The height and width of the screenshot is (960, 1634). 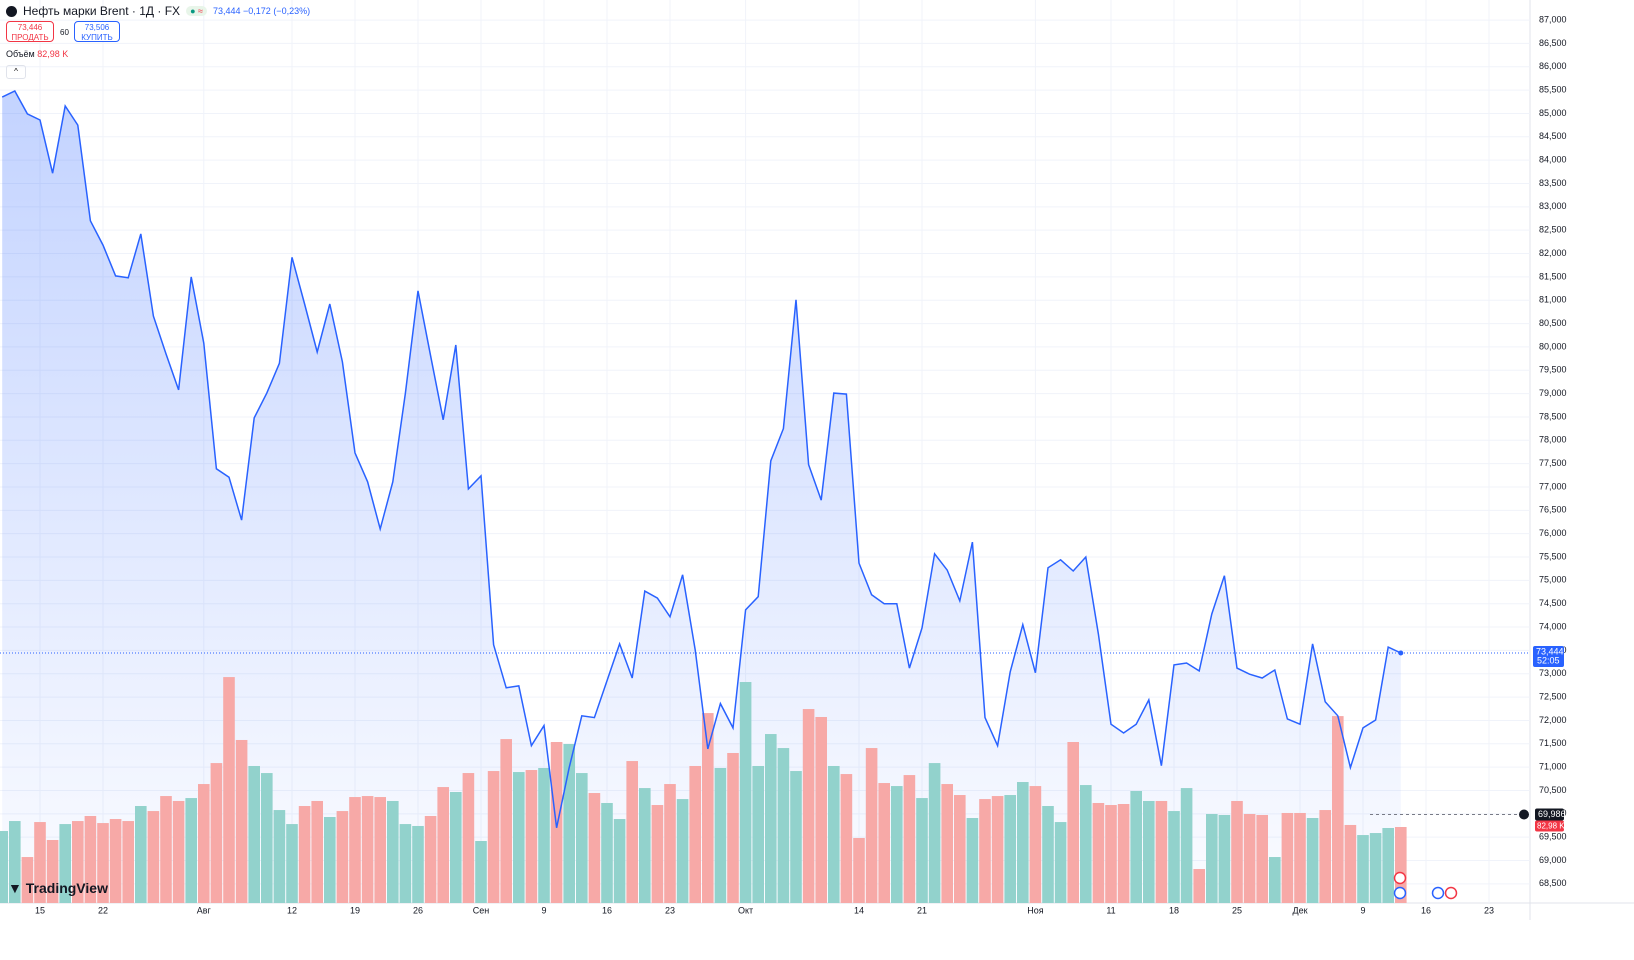 I want to click on y-tick-label: 80,500, so click(x=1553, y=323).